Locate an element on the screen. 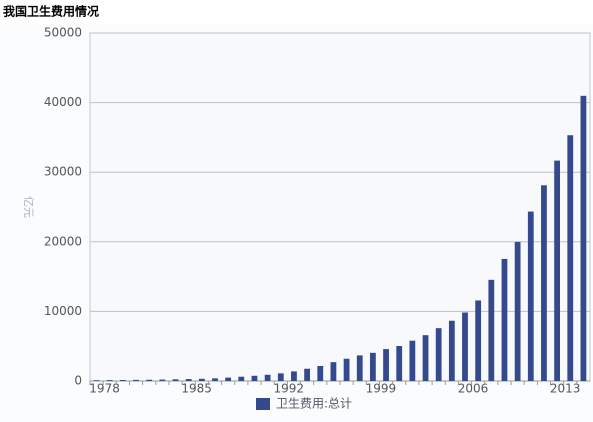  y-tick-label: 40000 is located at coordinates (63, 102).